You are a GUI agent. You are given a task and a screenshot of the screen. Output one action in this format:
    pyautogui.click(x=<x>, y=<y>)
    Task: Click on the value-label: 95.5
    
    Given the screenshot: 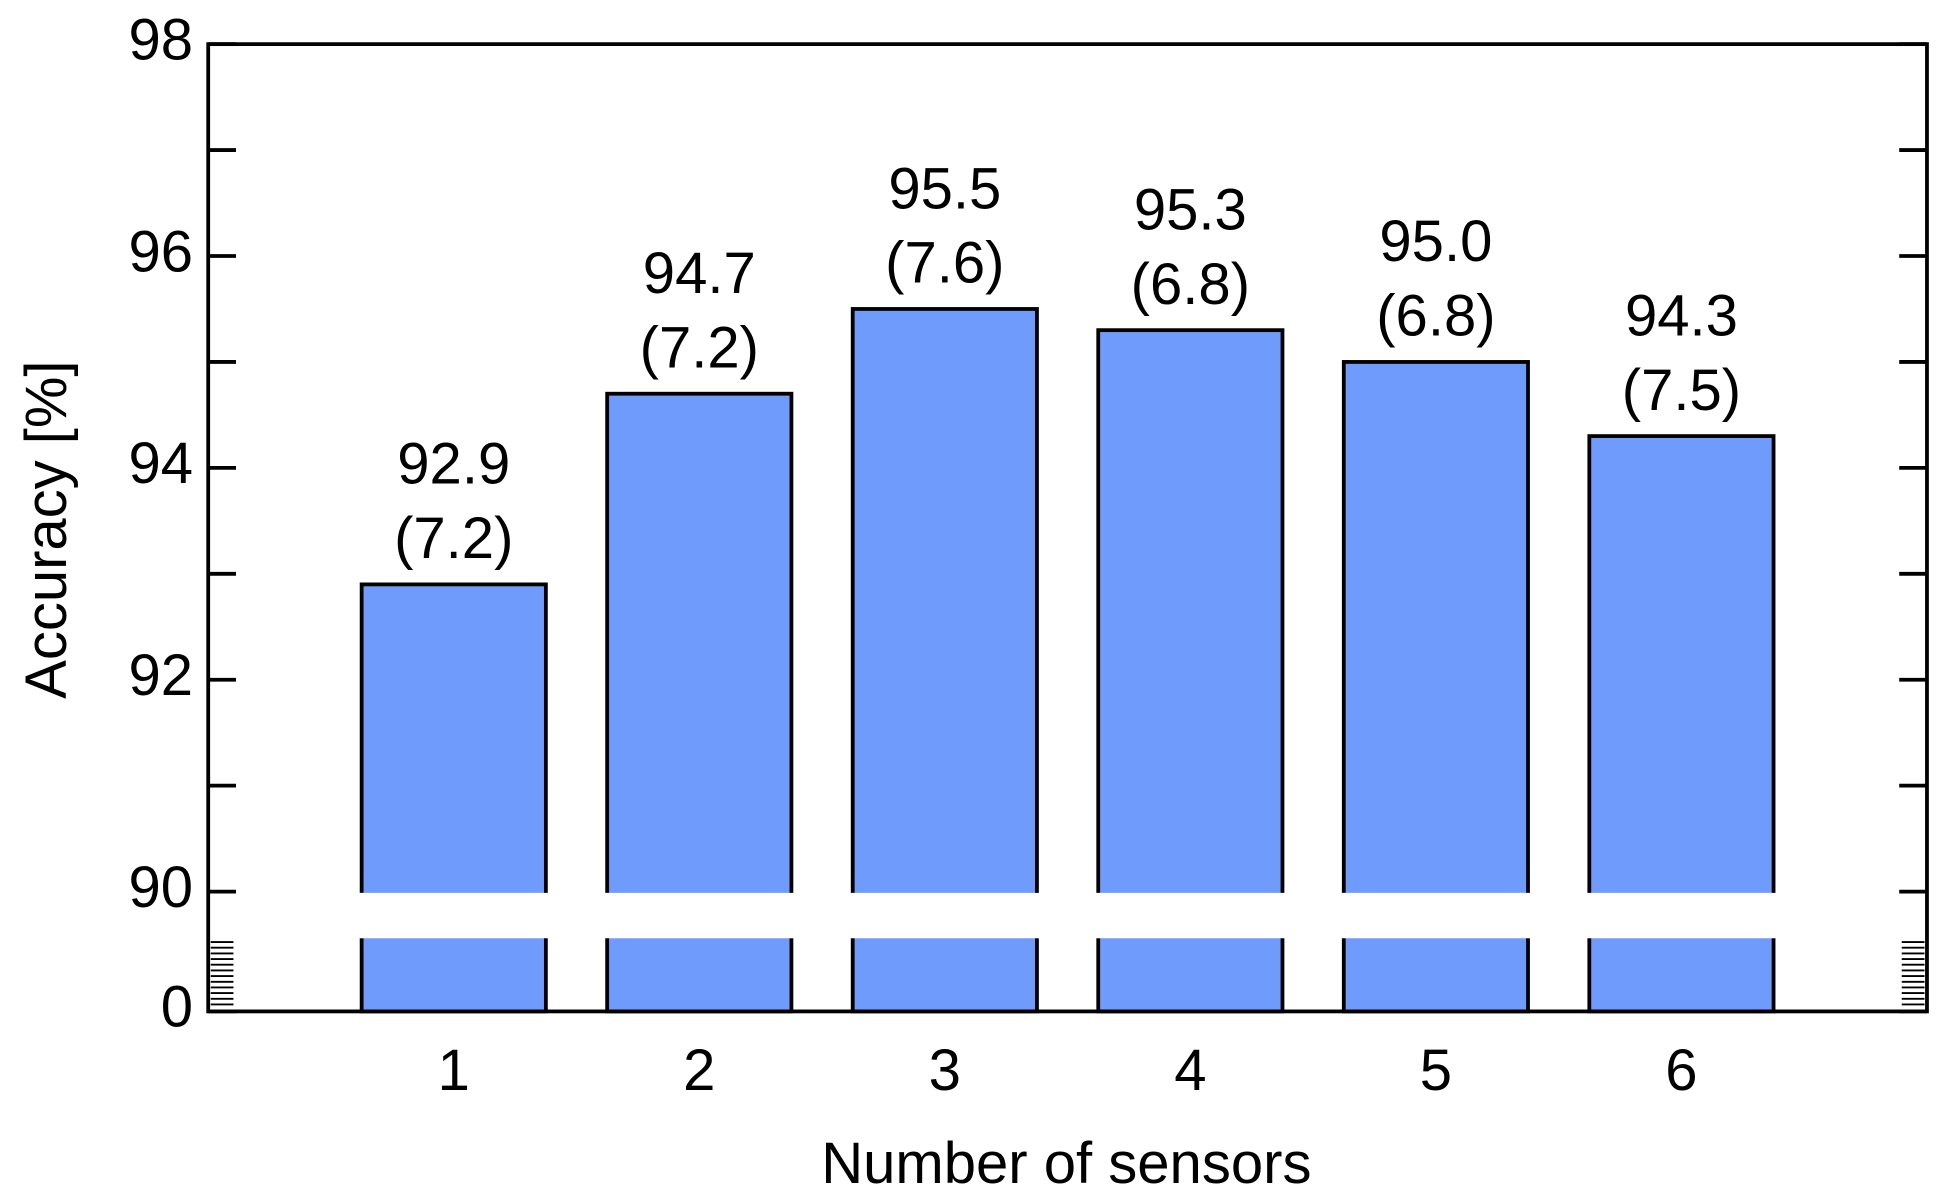 What is the action you would take?
    pyautogui.click(x=944, y=188)
    